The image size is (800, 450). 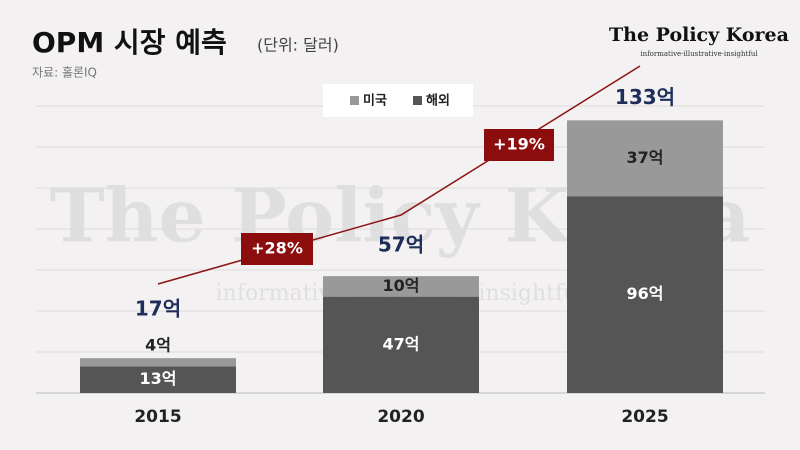 I want to click on brand-logo: The Policy Korea, so click(x=699, y=35).